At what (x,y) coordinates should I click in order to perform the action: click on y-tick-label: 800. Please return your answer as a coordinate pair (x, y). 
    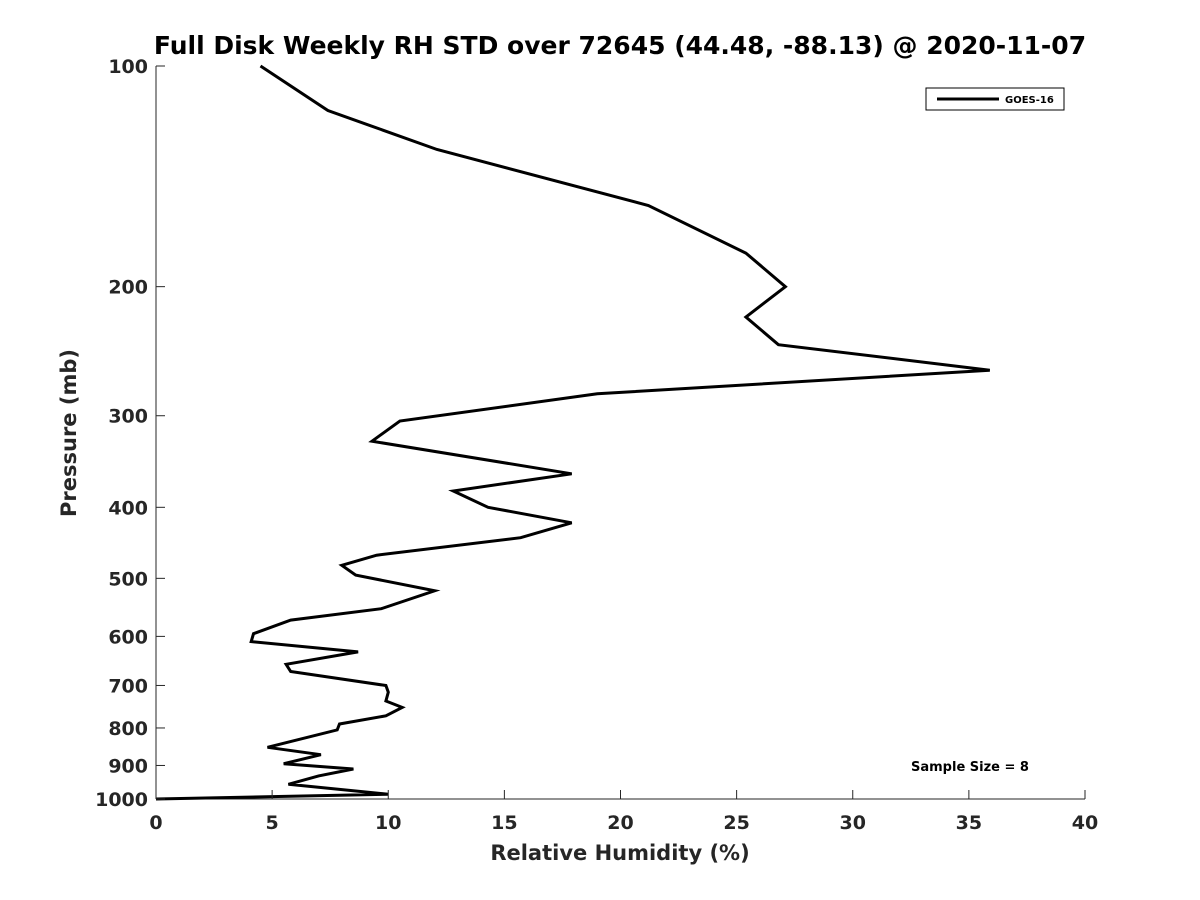
    Looking at the image, I should click on (128, 729).